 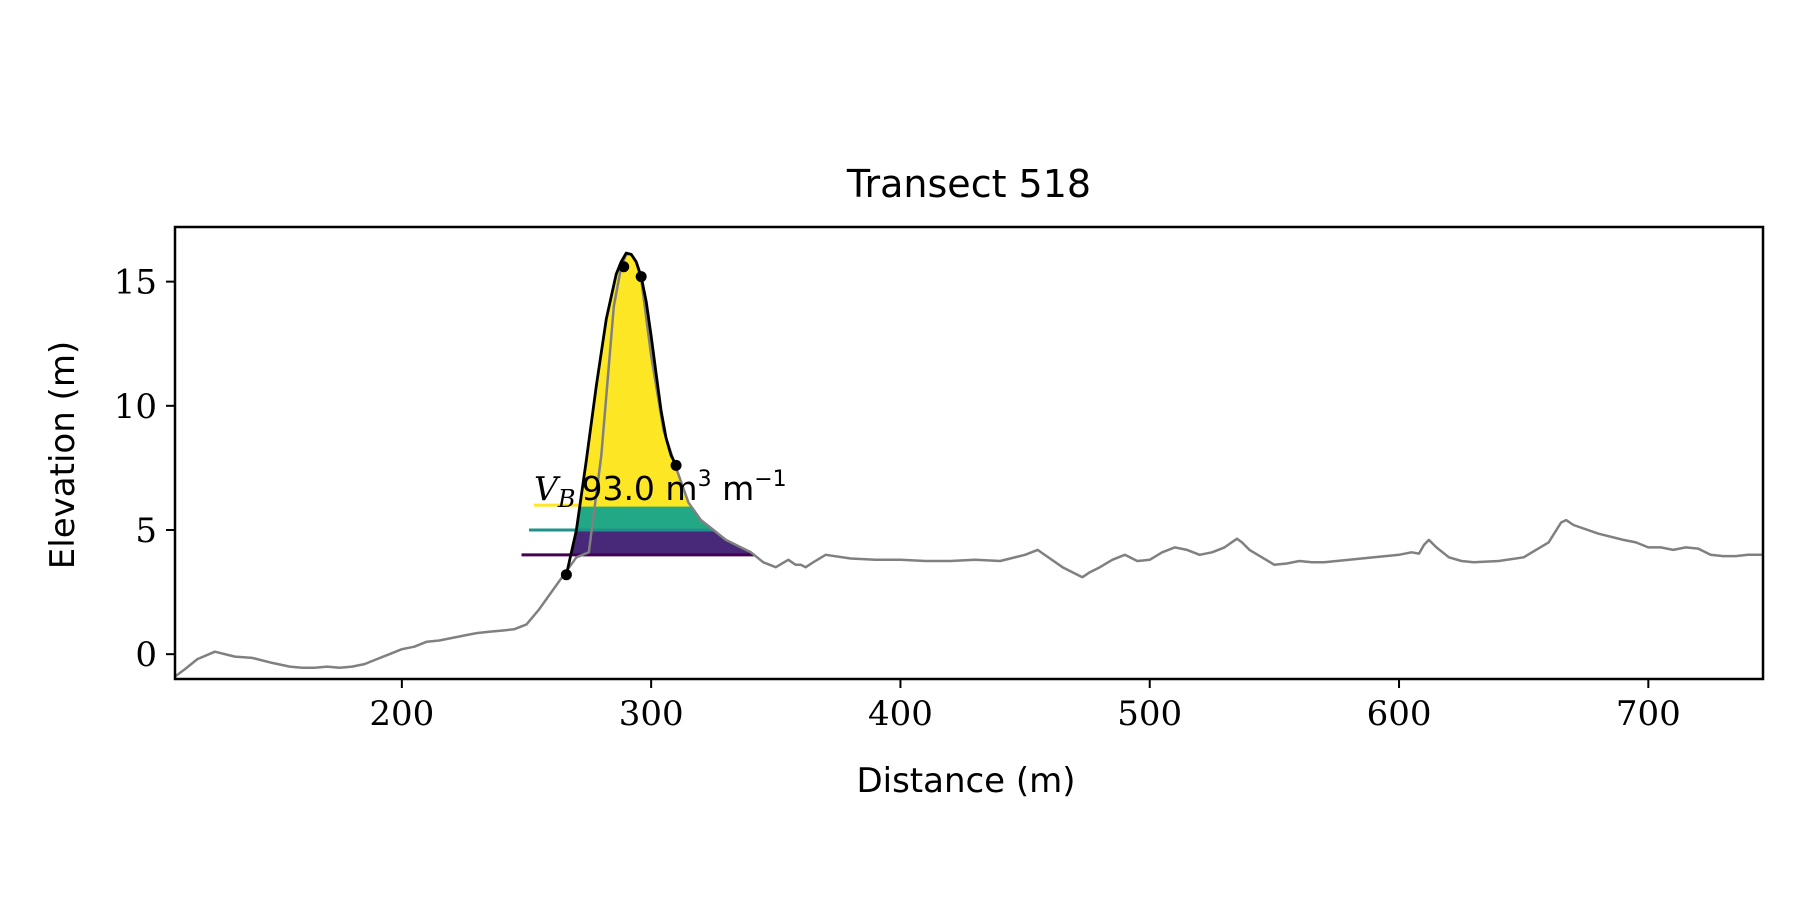 What do you see at coordinates (135, 407) in the screenshot?
I see `y-tick-label: 10` at bounding box center [135, 407].